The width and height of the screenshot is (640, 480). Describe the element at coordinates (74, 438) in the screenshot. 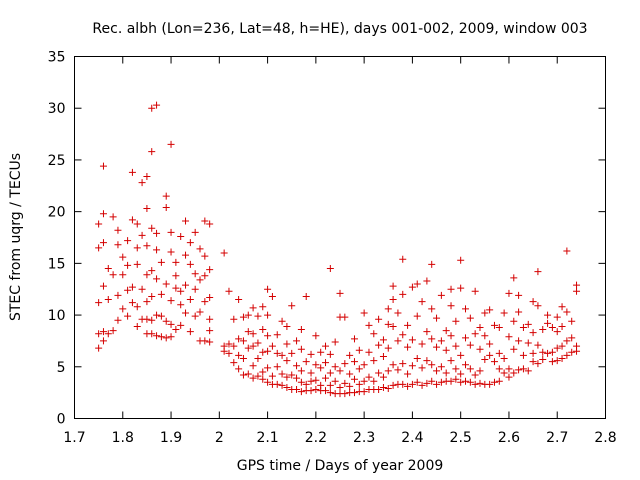

I see `x-tick-label: 1.7` at that location.